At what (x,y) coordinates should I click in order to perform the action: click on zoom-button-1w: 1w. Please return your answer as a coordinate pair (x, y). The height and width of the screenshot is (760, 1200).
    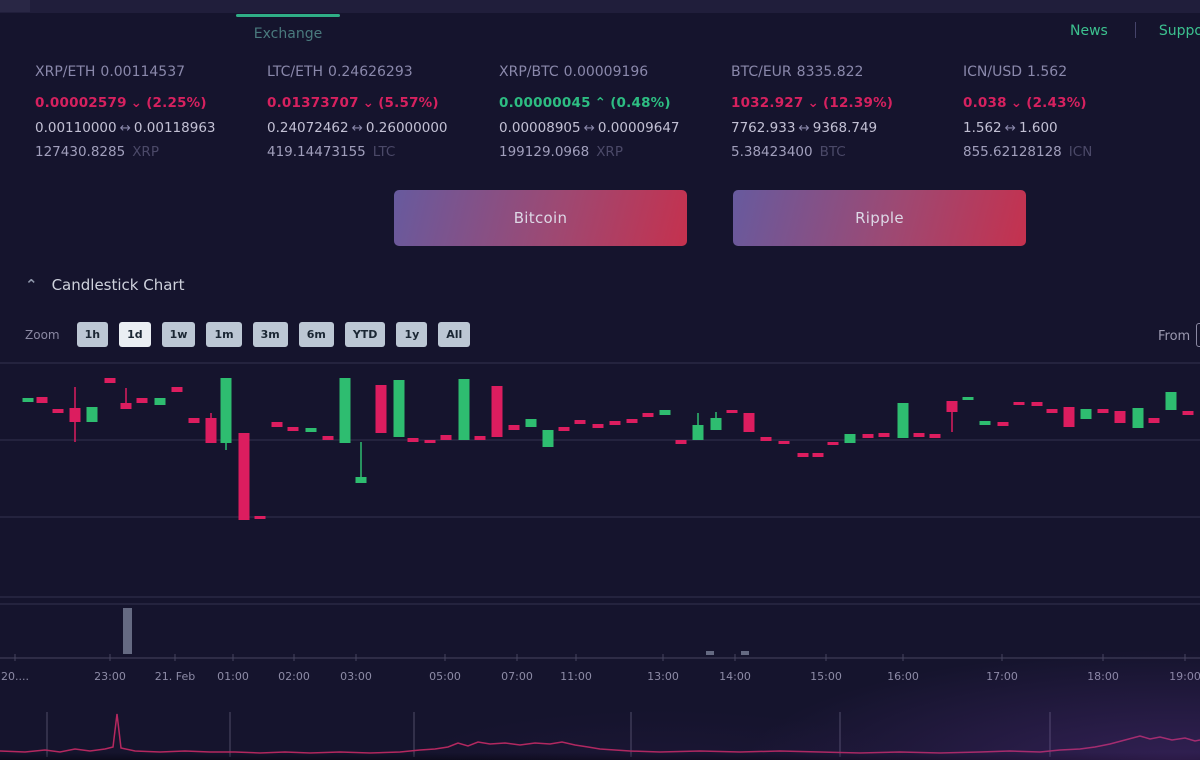
    Looking at the image, I should click on (178, 334).